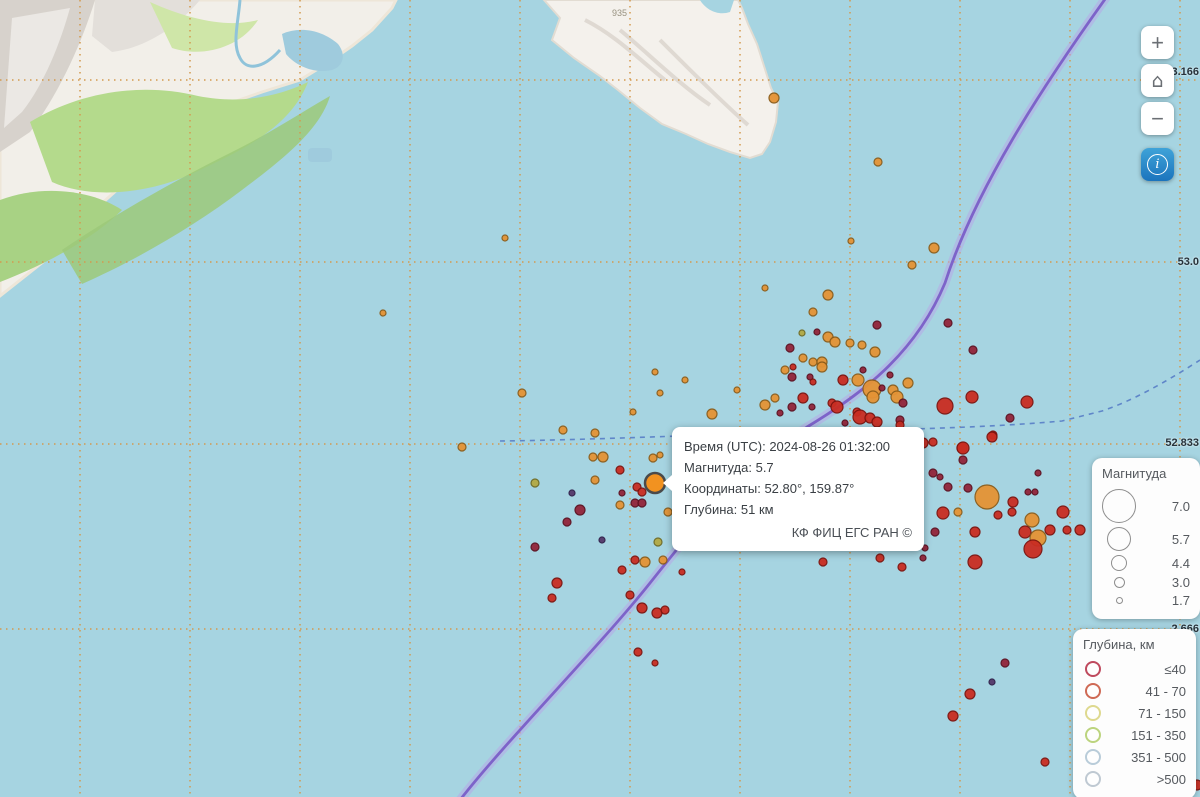  Describe the element at coordinates (1157, 118) in the screenshot. I see `zoom-out-button: −` at that location.